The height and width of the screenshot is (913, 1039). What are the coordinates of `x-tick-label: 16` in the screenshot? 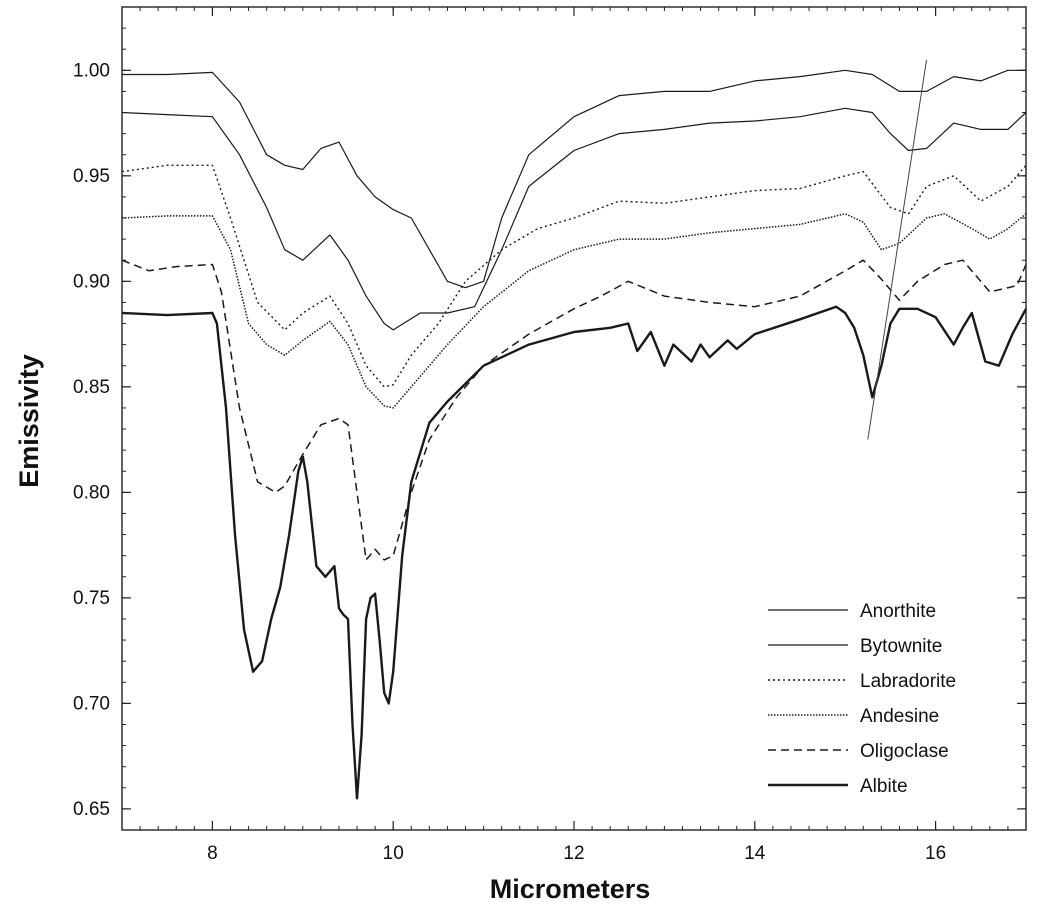 It's located at (935, 853).